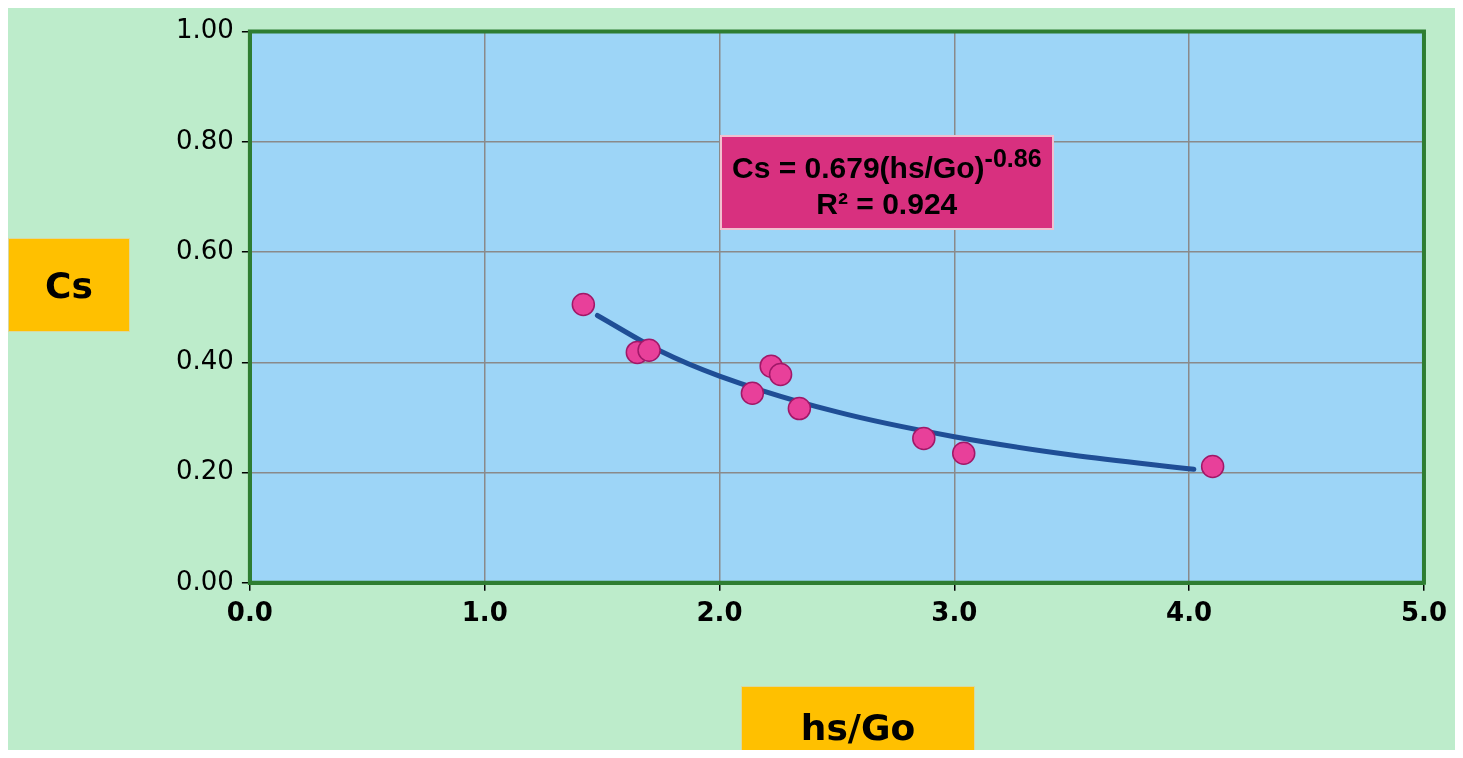 The image size is (1463, 758). Describe the element at coordinates (1189, 612) in the screenshot. I see `x-tick-label: 4.0` at that location.